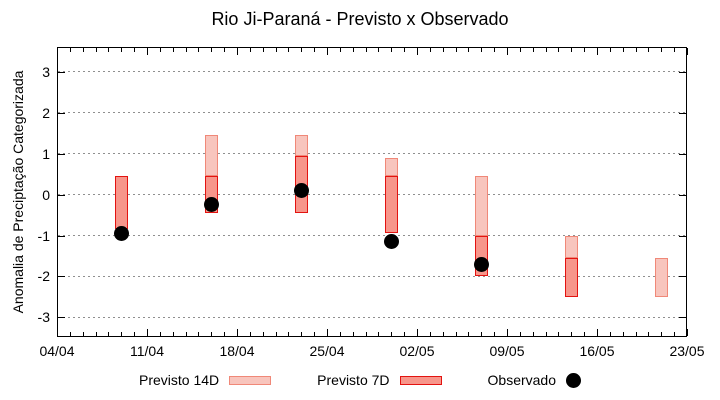  What do you see at coordinates (179, 380) in the screenshot?
I see `legend-label-previsto-14d: Previsto 14D` at bounding box center [179, 380].